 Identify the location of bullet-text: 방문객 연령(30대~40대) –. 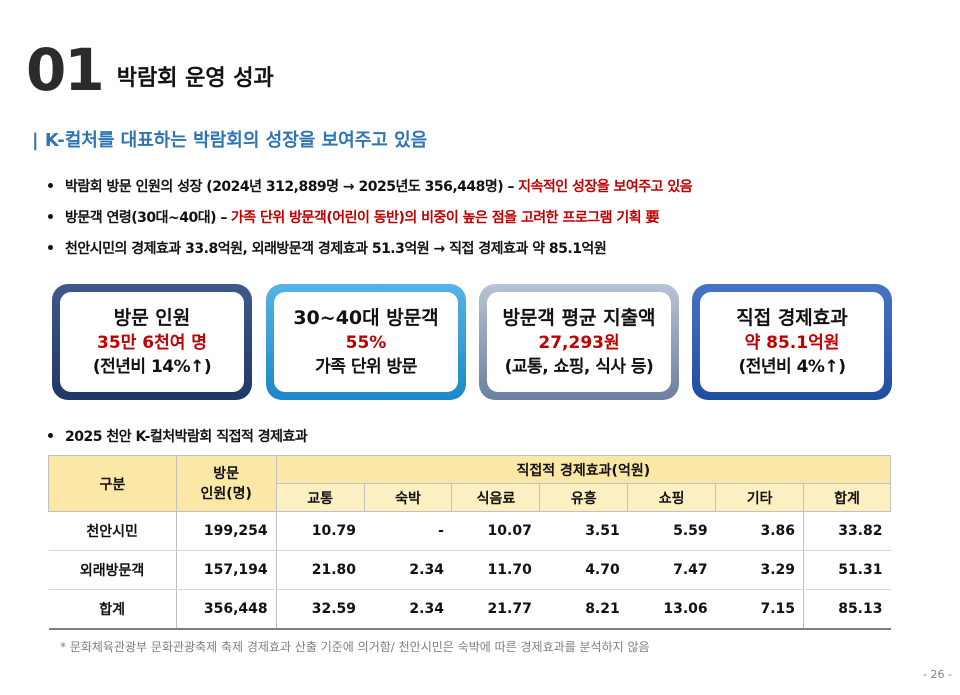
(146, 217).